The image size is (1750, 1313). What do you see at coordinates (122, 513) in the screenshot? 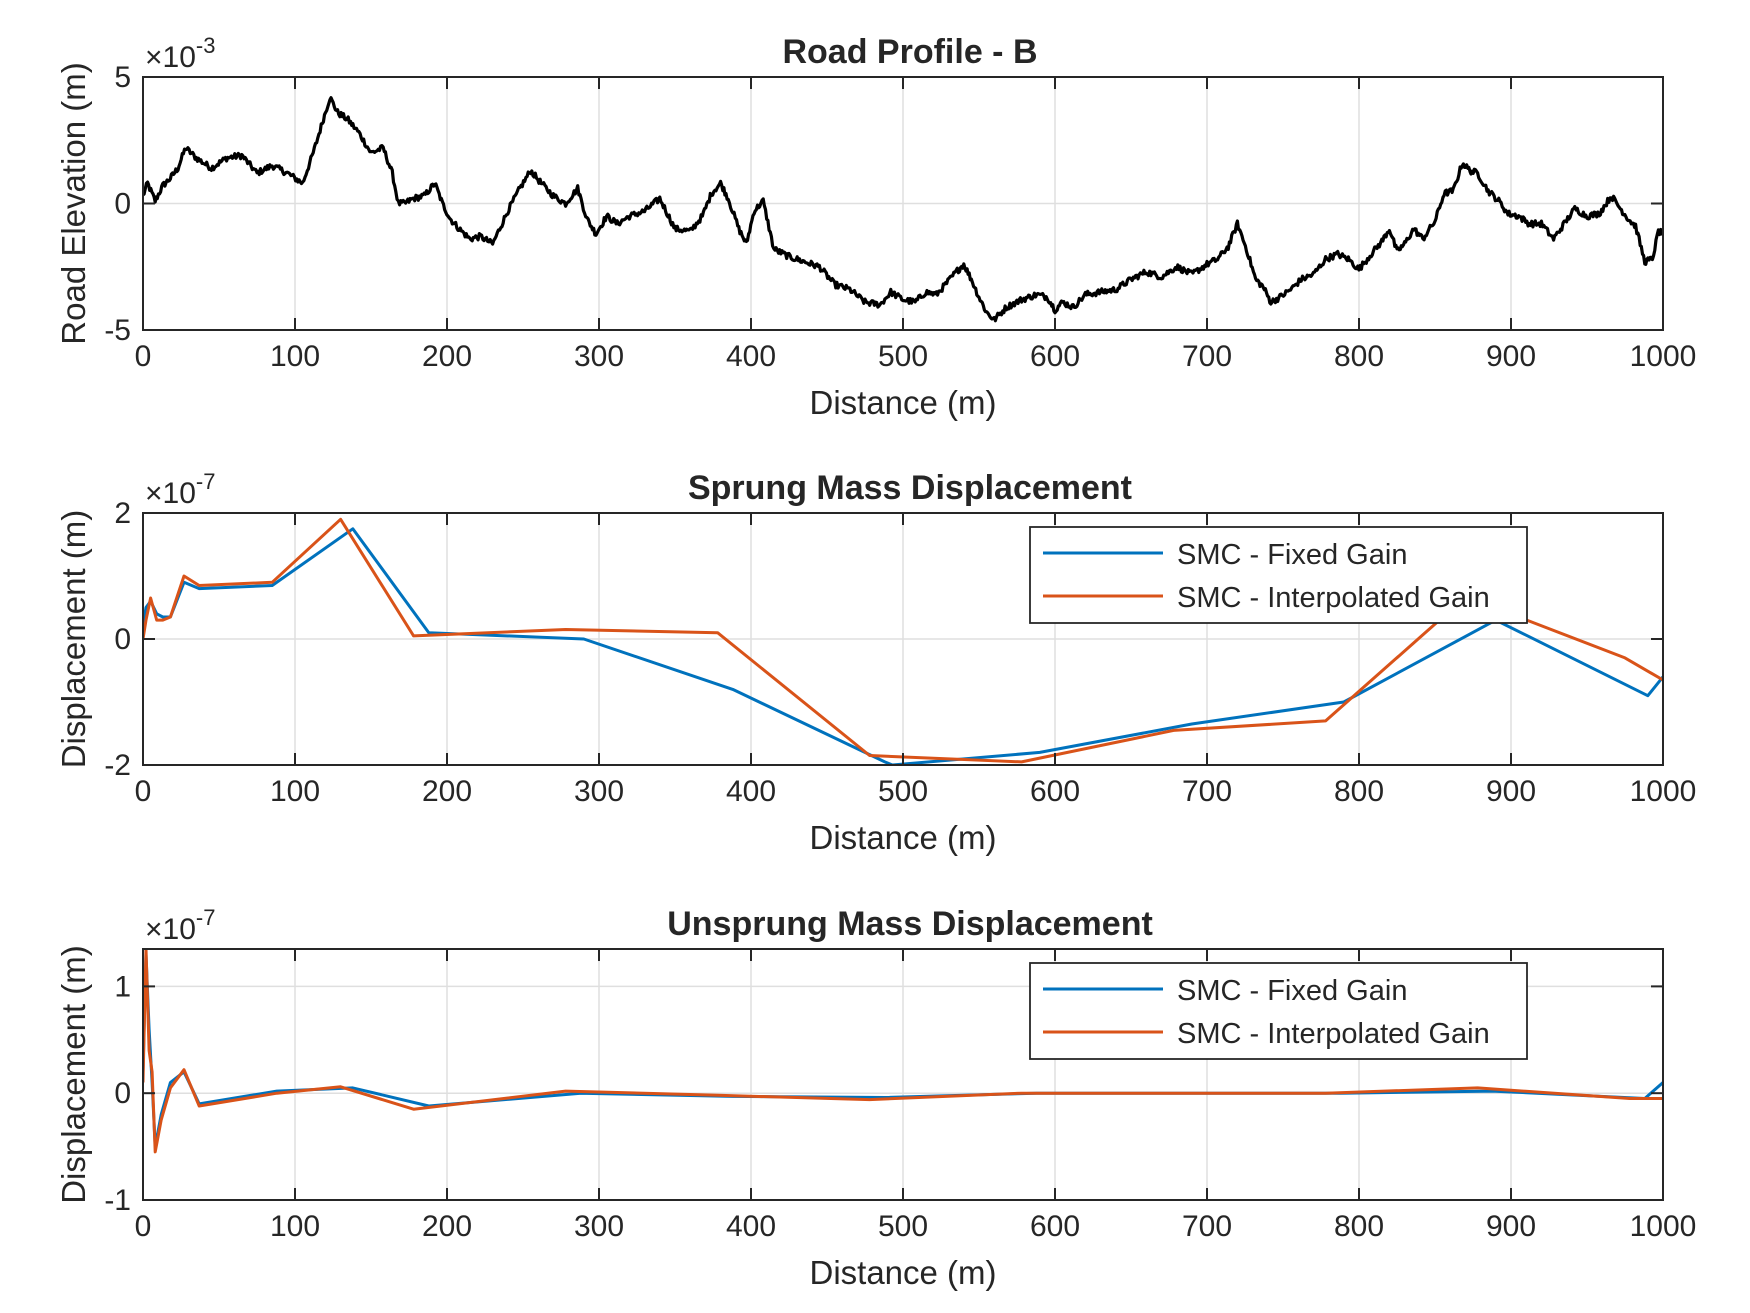
I see `y-tick-label: 2` at bounding box center [122, 513].